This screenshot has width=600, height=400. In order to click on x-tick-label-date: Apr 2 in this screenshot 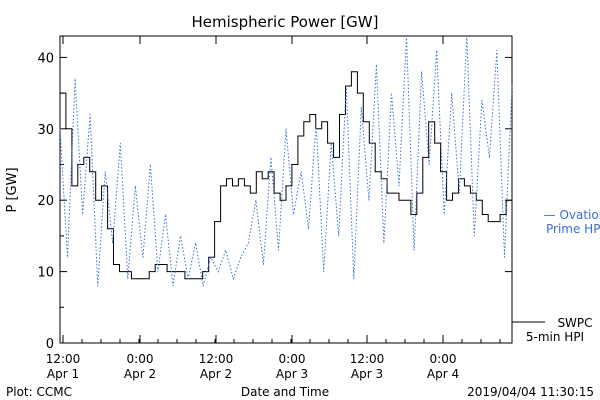, I will do `click(216, 374)`.